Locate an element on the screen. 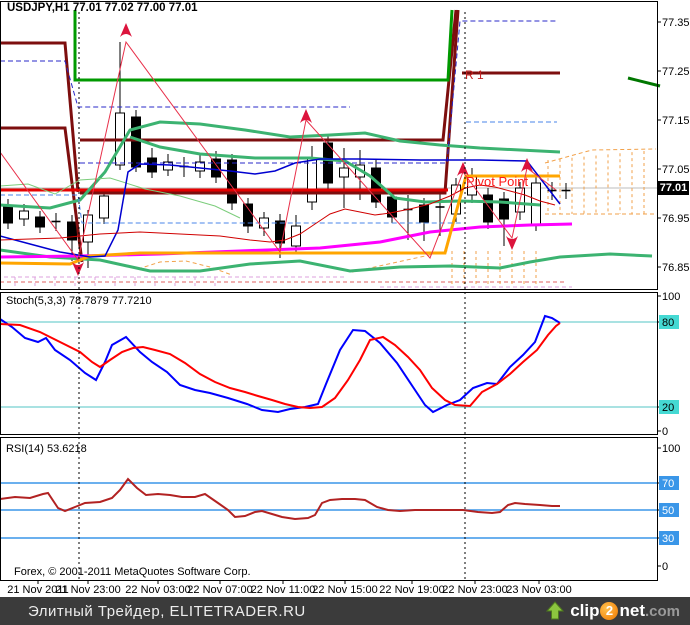 This screenshot has height=625, width=690. stoch-signal is located at coordinates (280, 366).